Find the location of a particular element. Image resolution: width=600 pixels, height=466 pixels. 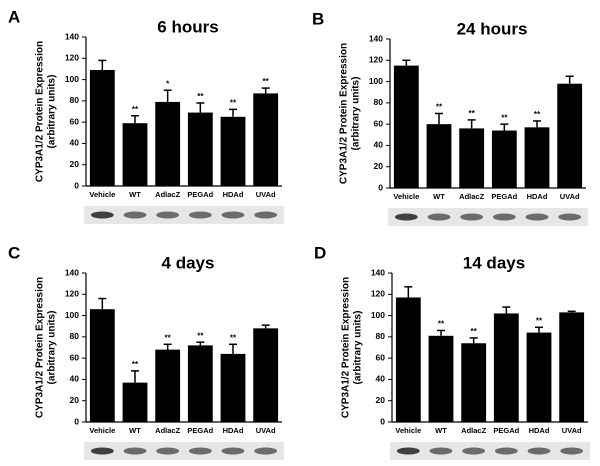

panel-title: 6 hours is located at coordinates (187, 26).